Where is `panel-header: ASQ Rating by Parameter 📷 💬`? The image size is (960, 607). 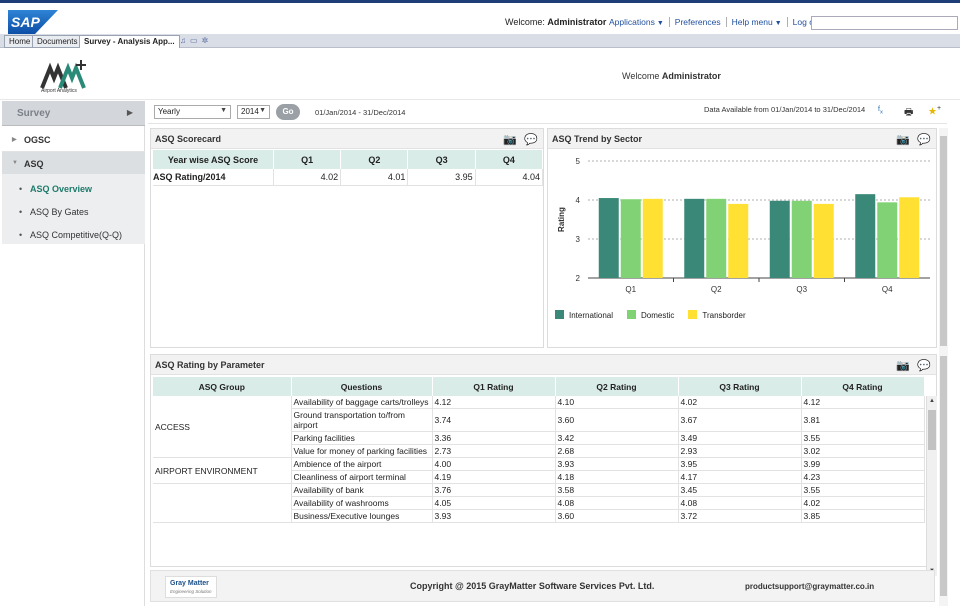 panel-header: ASQ Rating by Parameter 📷 💬 is located at coordinates (543, 365).